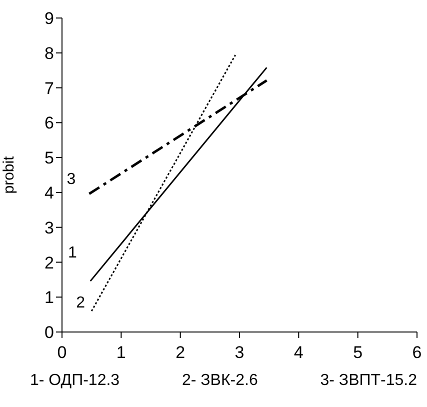 This screenshot has width=427, height=407. Describe the element at coordinates (49, 228) in the screenshot. I see `y-tick-label: 3` at that location.